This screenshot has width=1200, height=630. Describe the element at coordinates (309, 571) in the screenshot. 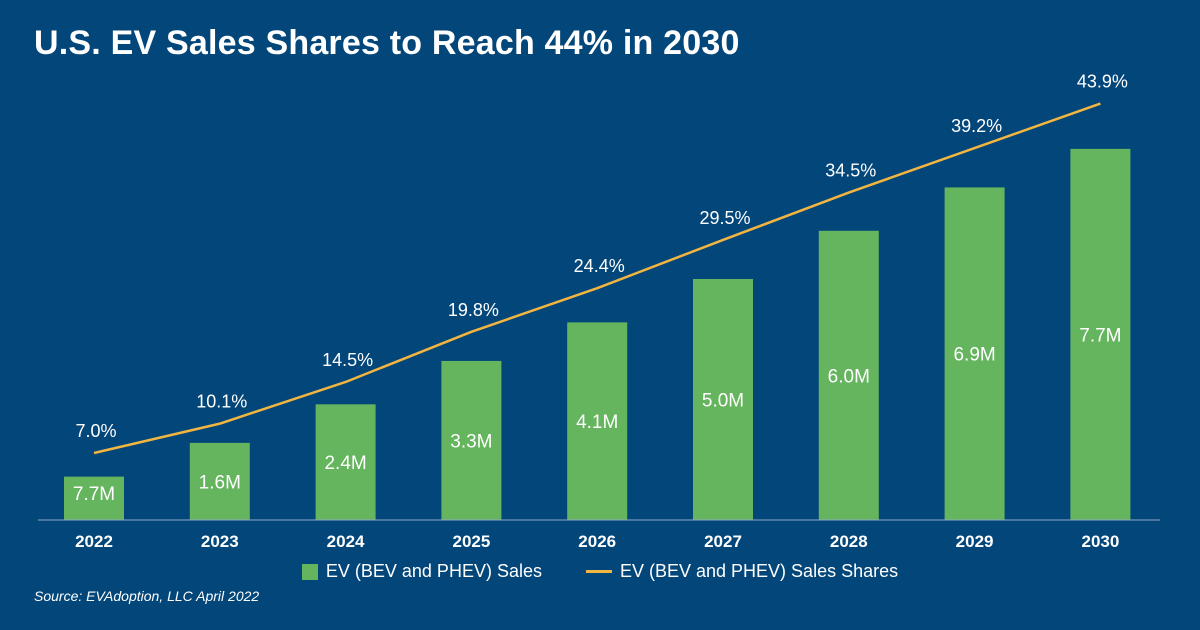

I see `legend-swatch-bar` at that location.